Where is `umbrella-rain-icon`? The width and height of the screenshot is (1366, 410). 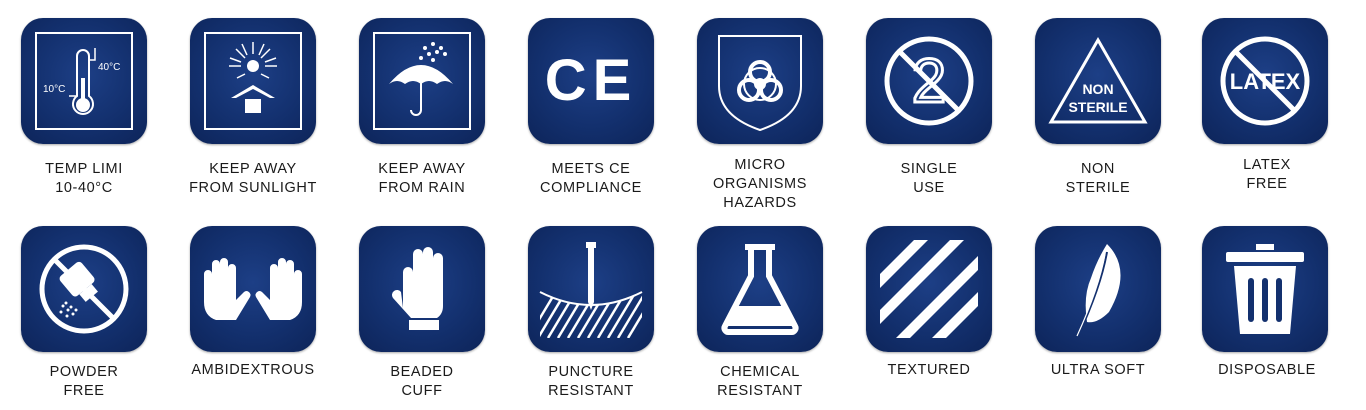 umbrella-rain-icon is located at coordinates (422, 81).